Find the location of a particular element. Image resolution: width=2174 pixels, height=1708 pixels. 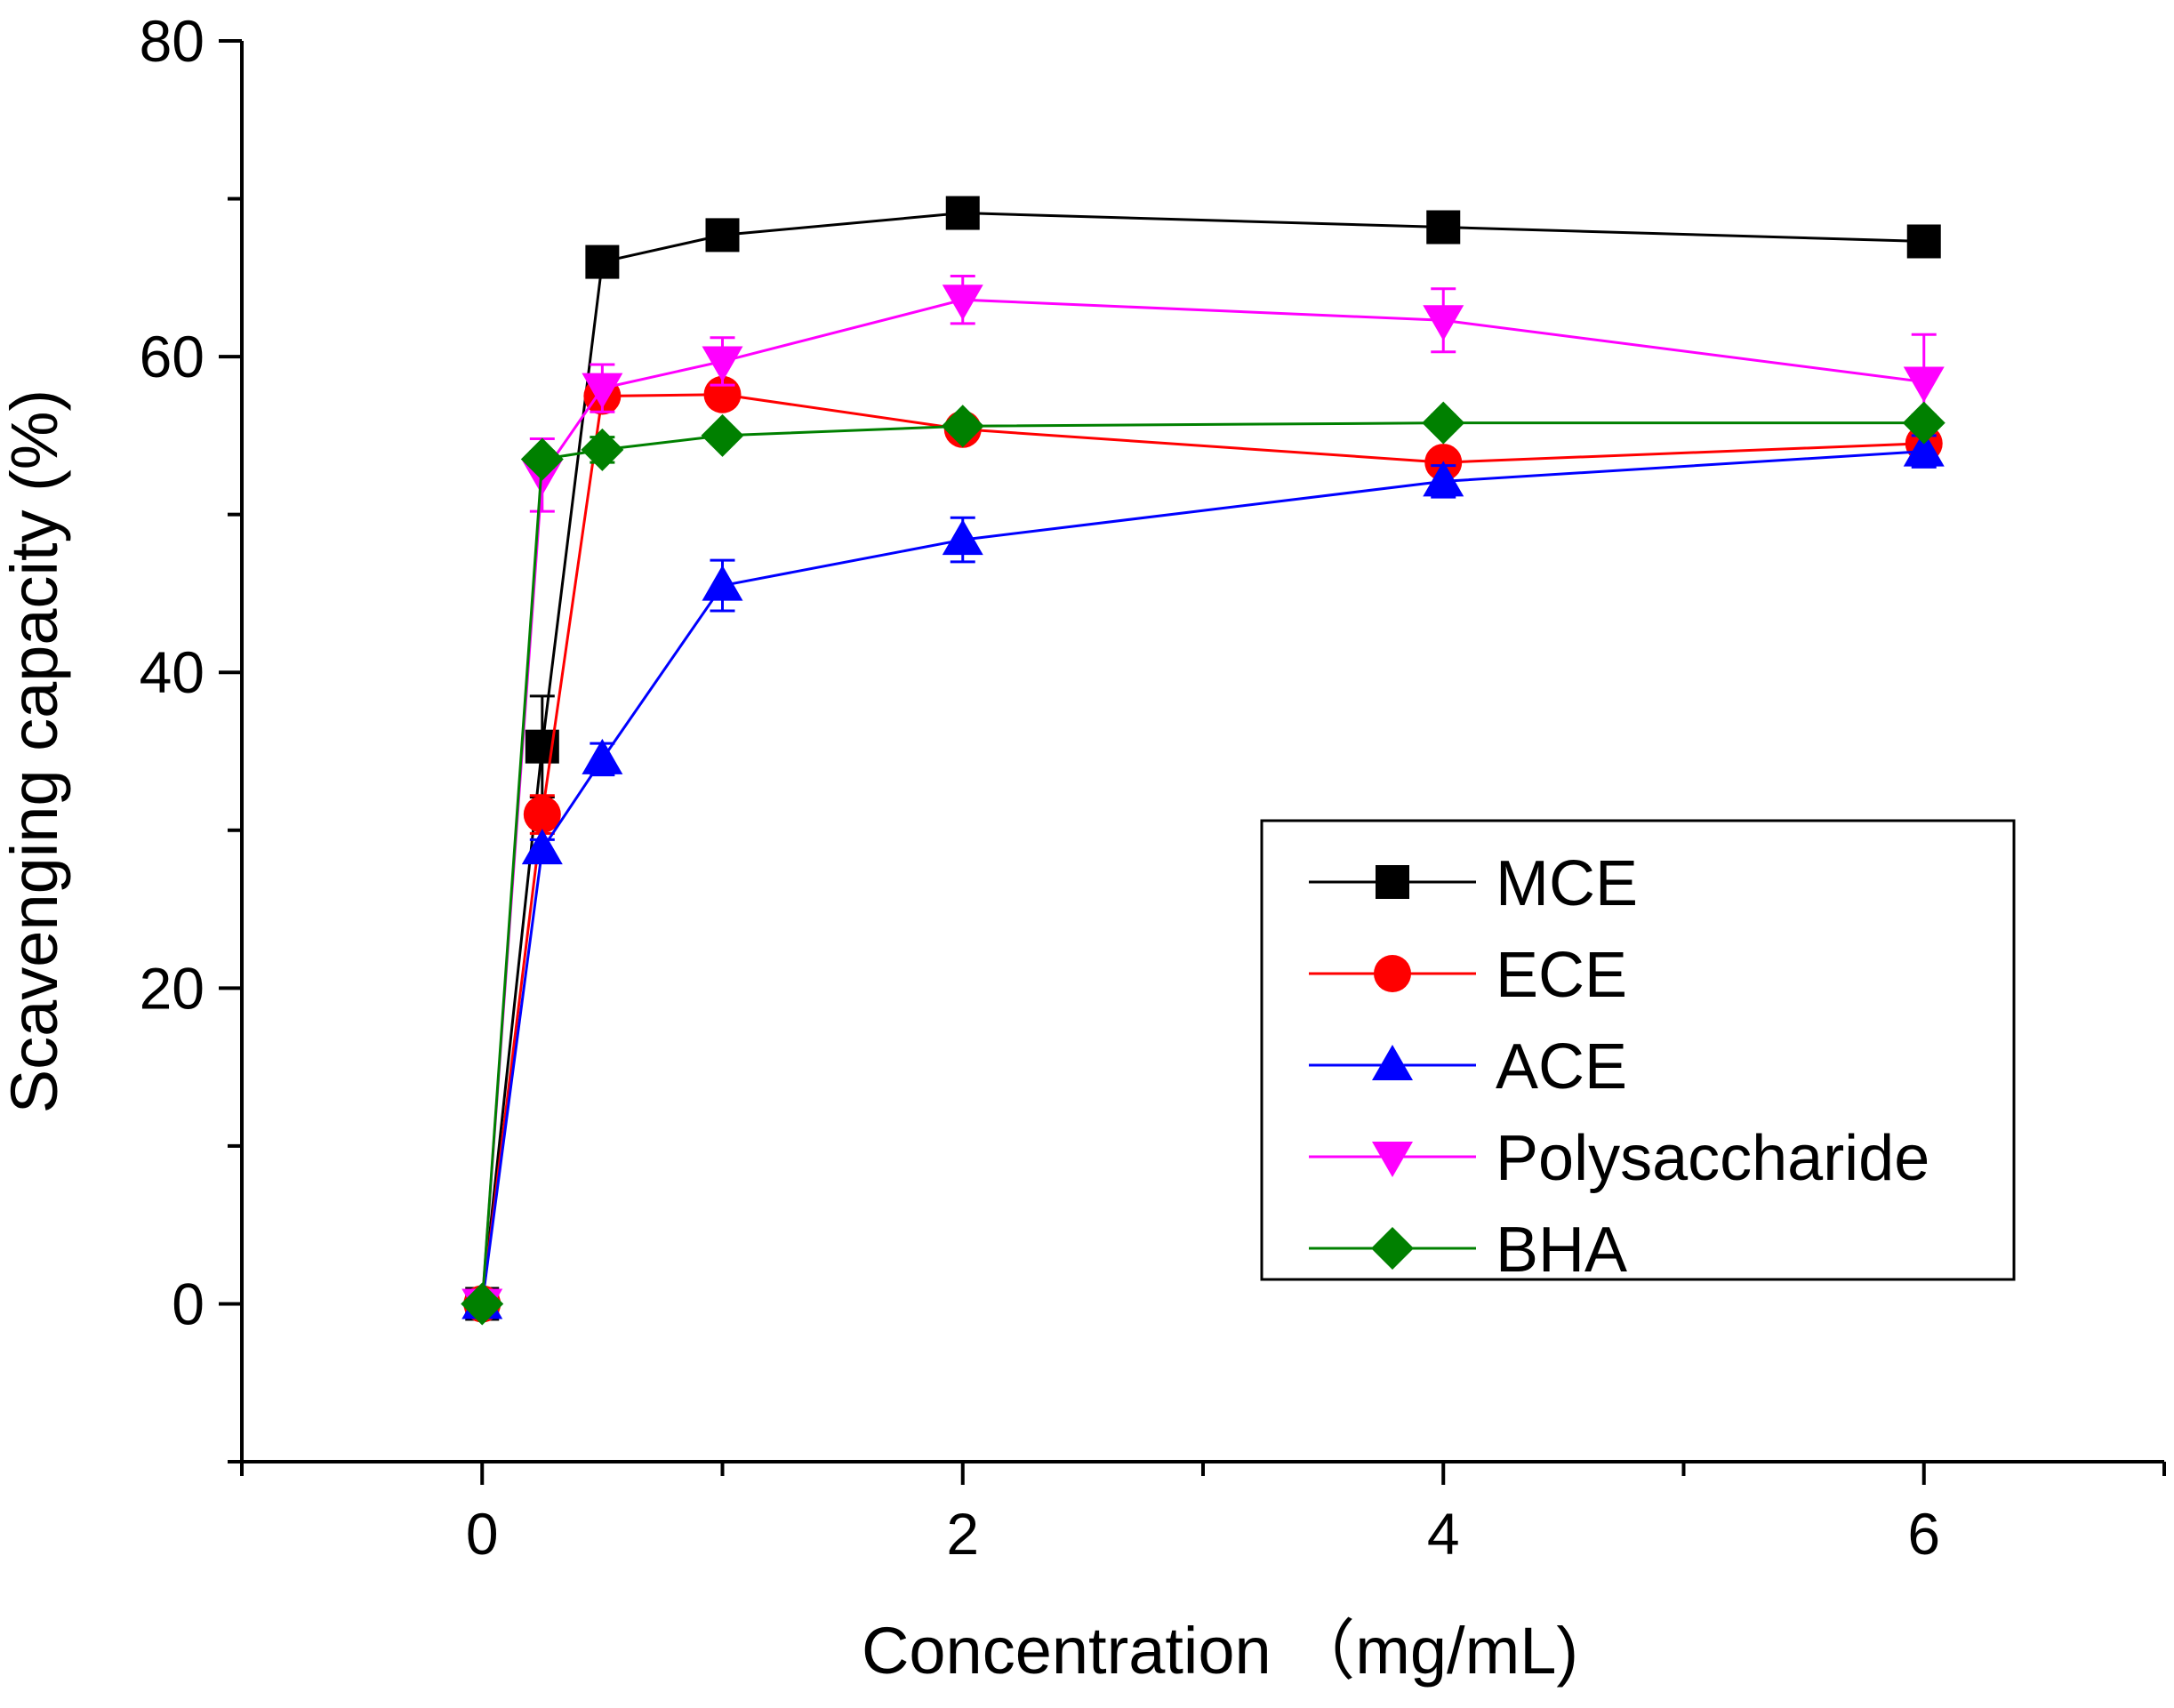

legend-label-polysaccharide: Polysaccharide is located at coordinates (1712, 1158).